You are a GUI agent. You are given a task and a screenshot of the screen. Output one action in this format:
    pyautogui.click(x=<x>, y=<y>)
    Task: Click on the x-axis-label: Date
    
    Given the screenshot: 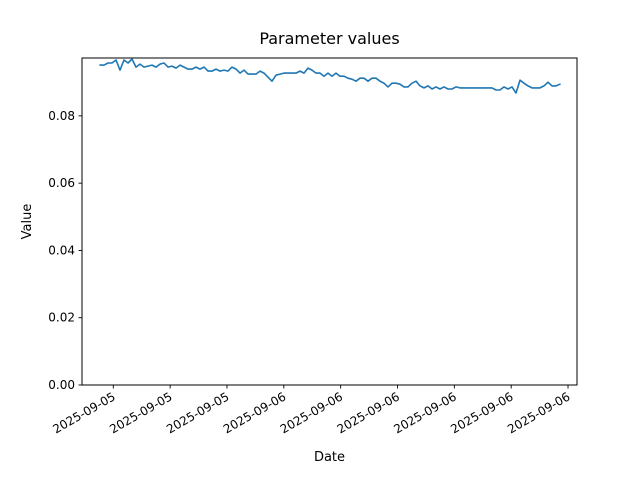 What is the action you would take?
    pyautogui.click(x=329, y=457)
    